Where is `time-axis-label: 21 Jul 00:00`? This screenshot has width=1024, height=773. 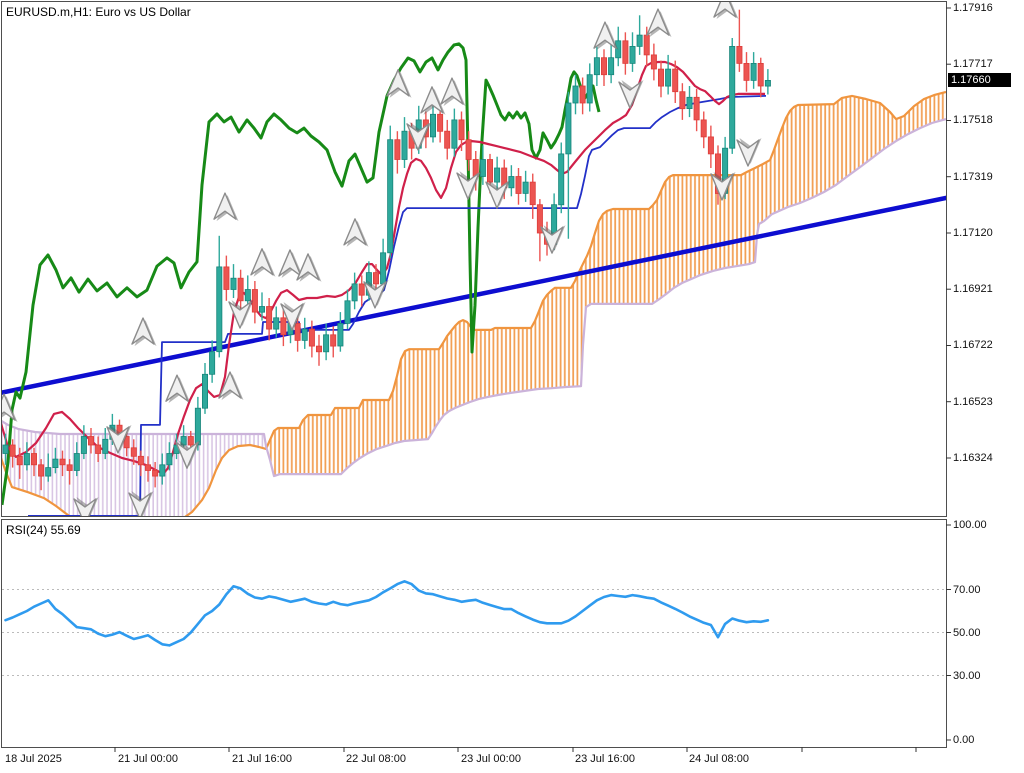
time-axis-label: 21 Jul 00:00 is located at coordinates (148, 759).